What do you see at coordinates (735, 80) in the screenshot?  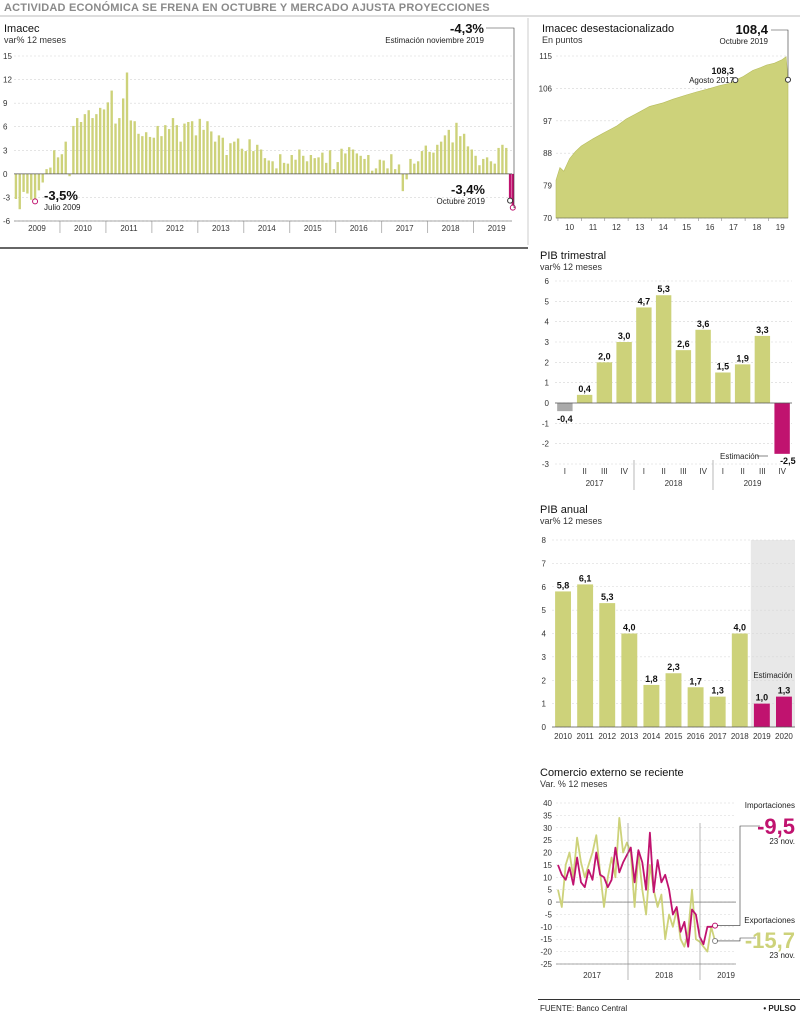 I see `desest-peak-marker` at bounding box center [735, 80].